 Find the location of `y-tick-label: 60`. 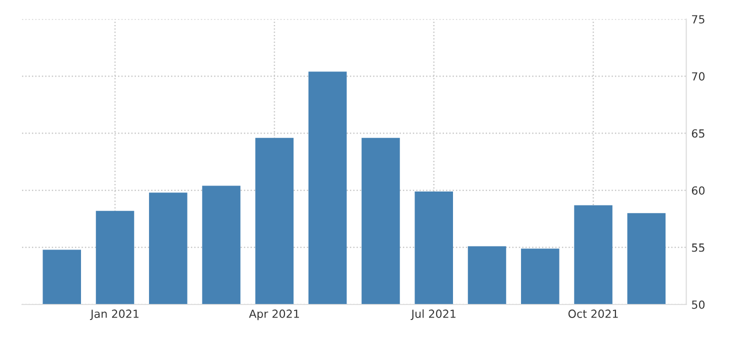

y-tick-label: 60 is located at coordinates (698, 190).